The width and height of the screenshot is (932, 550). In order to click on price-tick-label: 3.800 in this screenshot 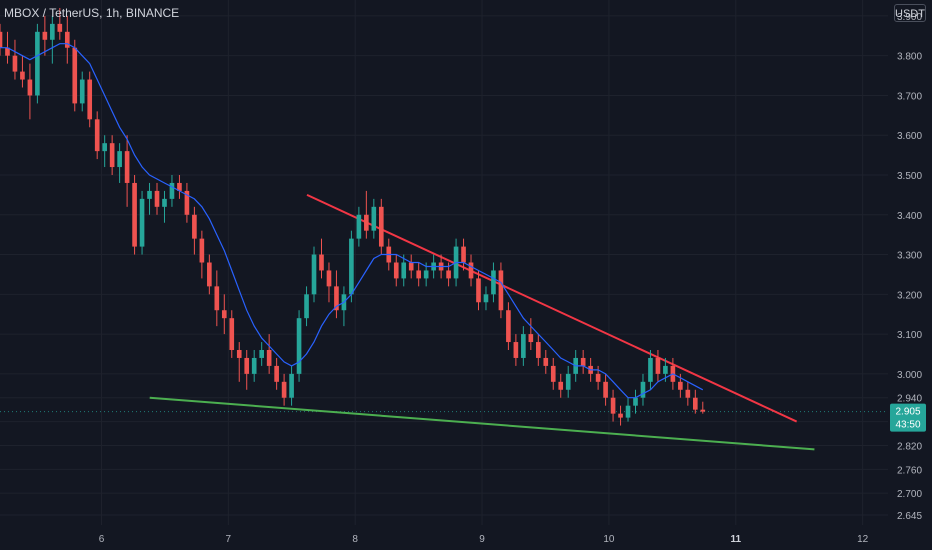, I will do `click(909, 57)`.